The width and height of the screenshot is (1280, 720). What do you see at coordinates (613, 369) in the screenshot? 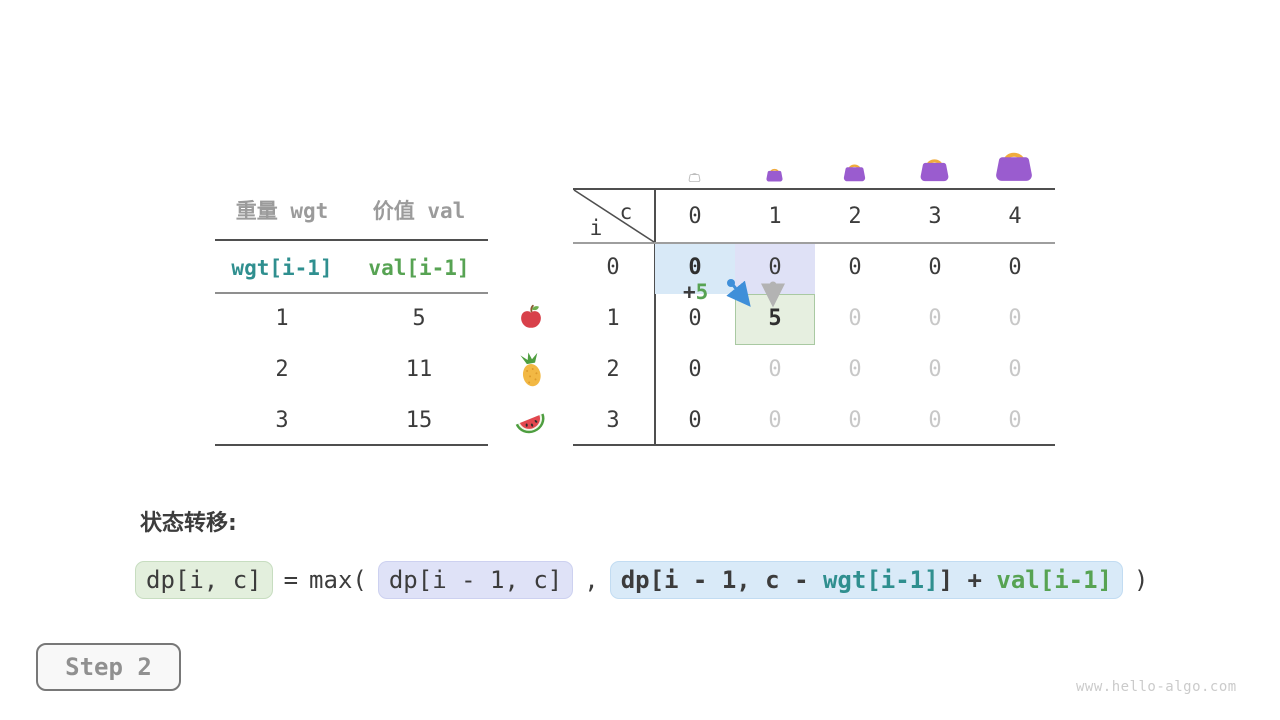
I see `dp-row-header-2: 2` at bounding box center [613, 369].